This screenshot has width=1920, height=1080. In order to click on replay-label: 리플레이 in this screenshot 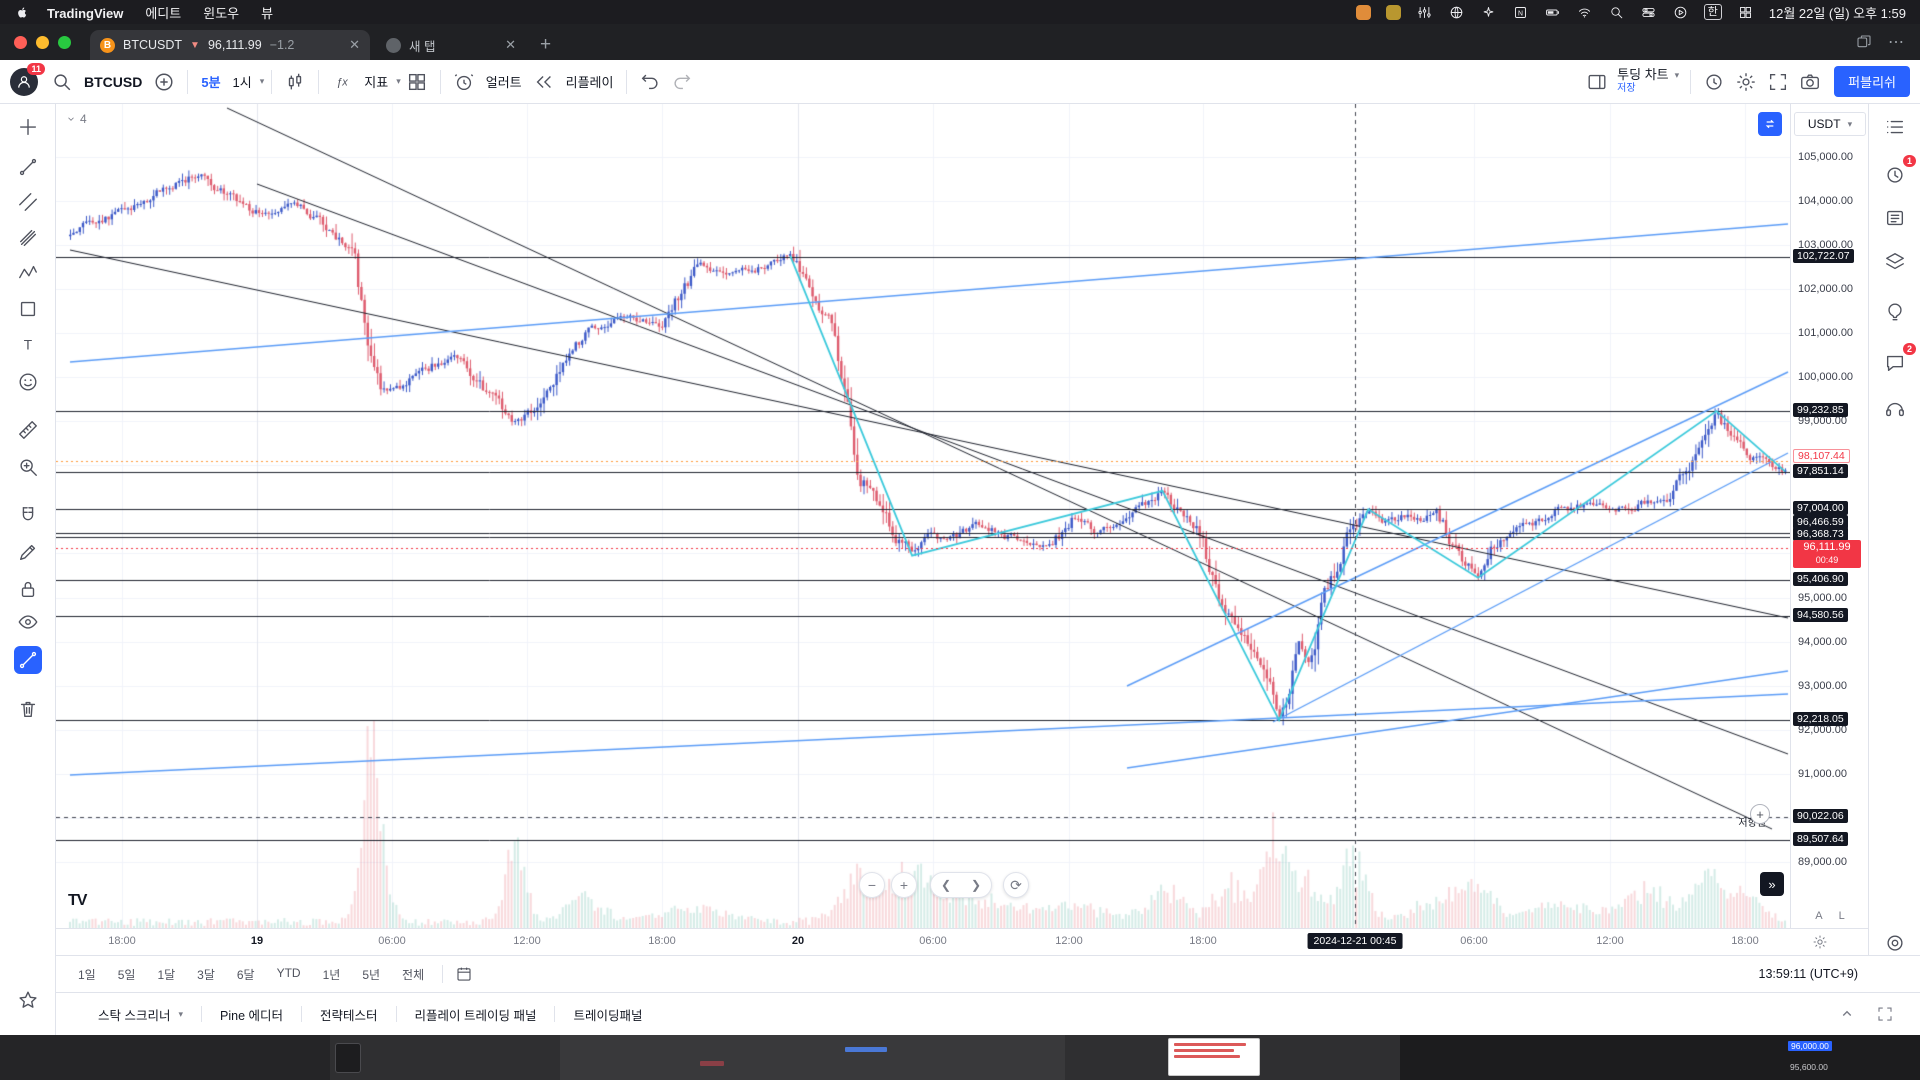, I will do `click(589, 82)`.